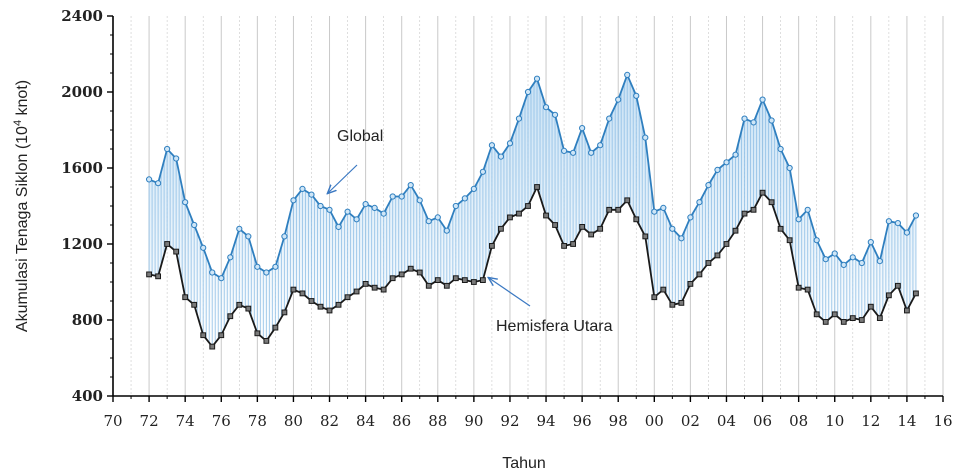 The image size is (956, 474). I want to click on annotation-hemisfera-utara-arrow, so click(510, 292).